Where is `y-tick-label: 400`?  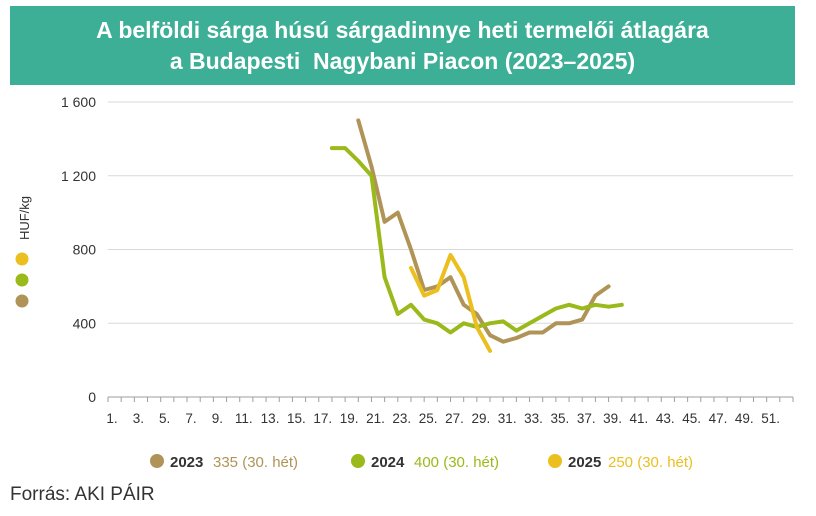
y-tick-label: 400 is located at coordinates (85, 323).